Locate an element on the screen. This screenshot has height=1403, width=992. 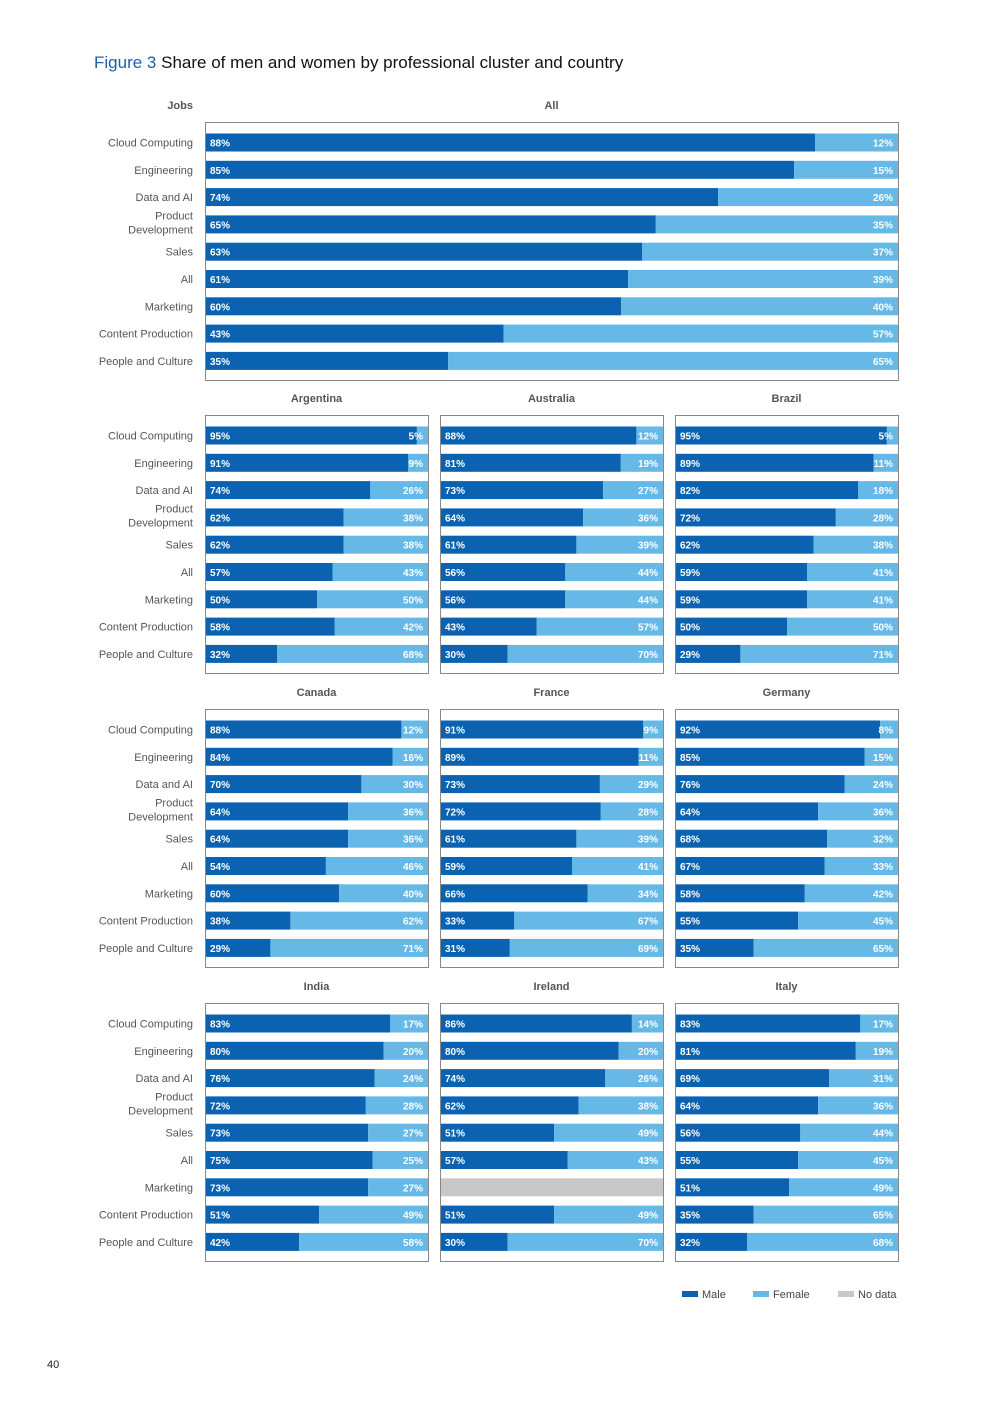
value-female-australia-content-production: 57% is located at coordinates (648, 628).